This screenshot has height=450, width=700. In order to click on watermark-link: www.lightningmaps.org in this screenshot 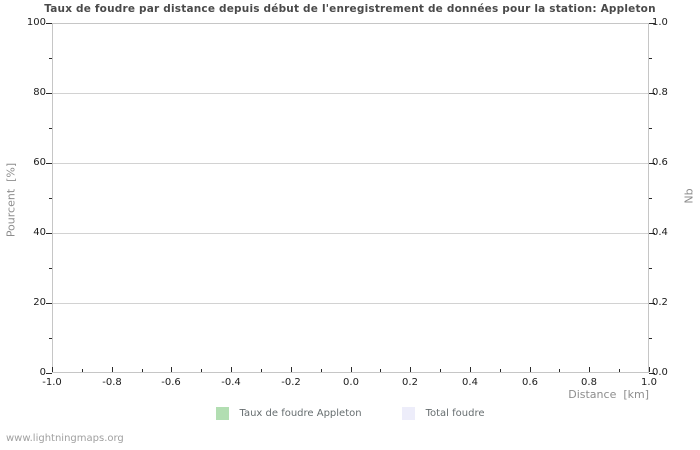, I will do `click(65, 438)`.